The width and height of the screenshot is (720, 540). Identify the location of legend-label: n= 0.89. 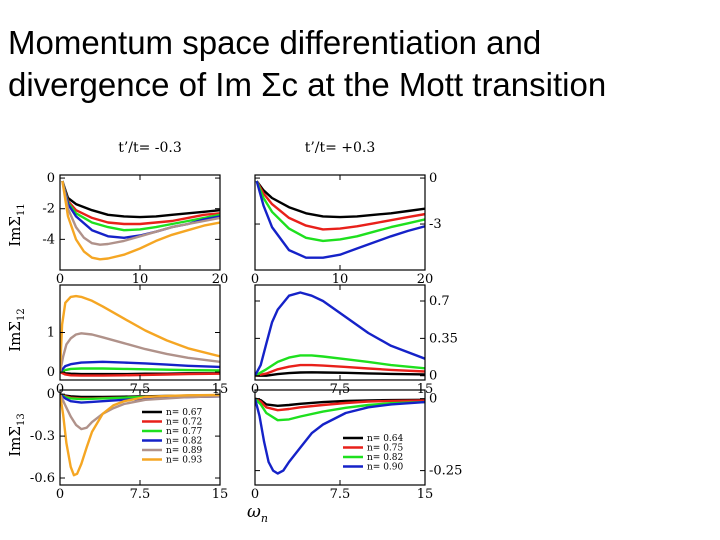
(184, 451).